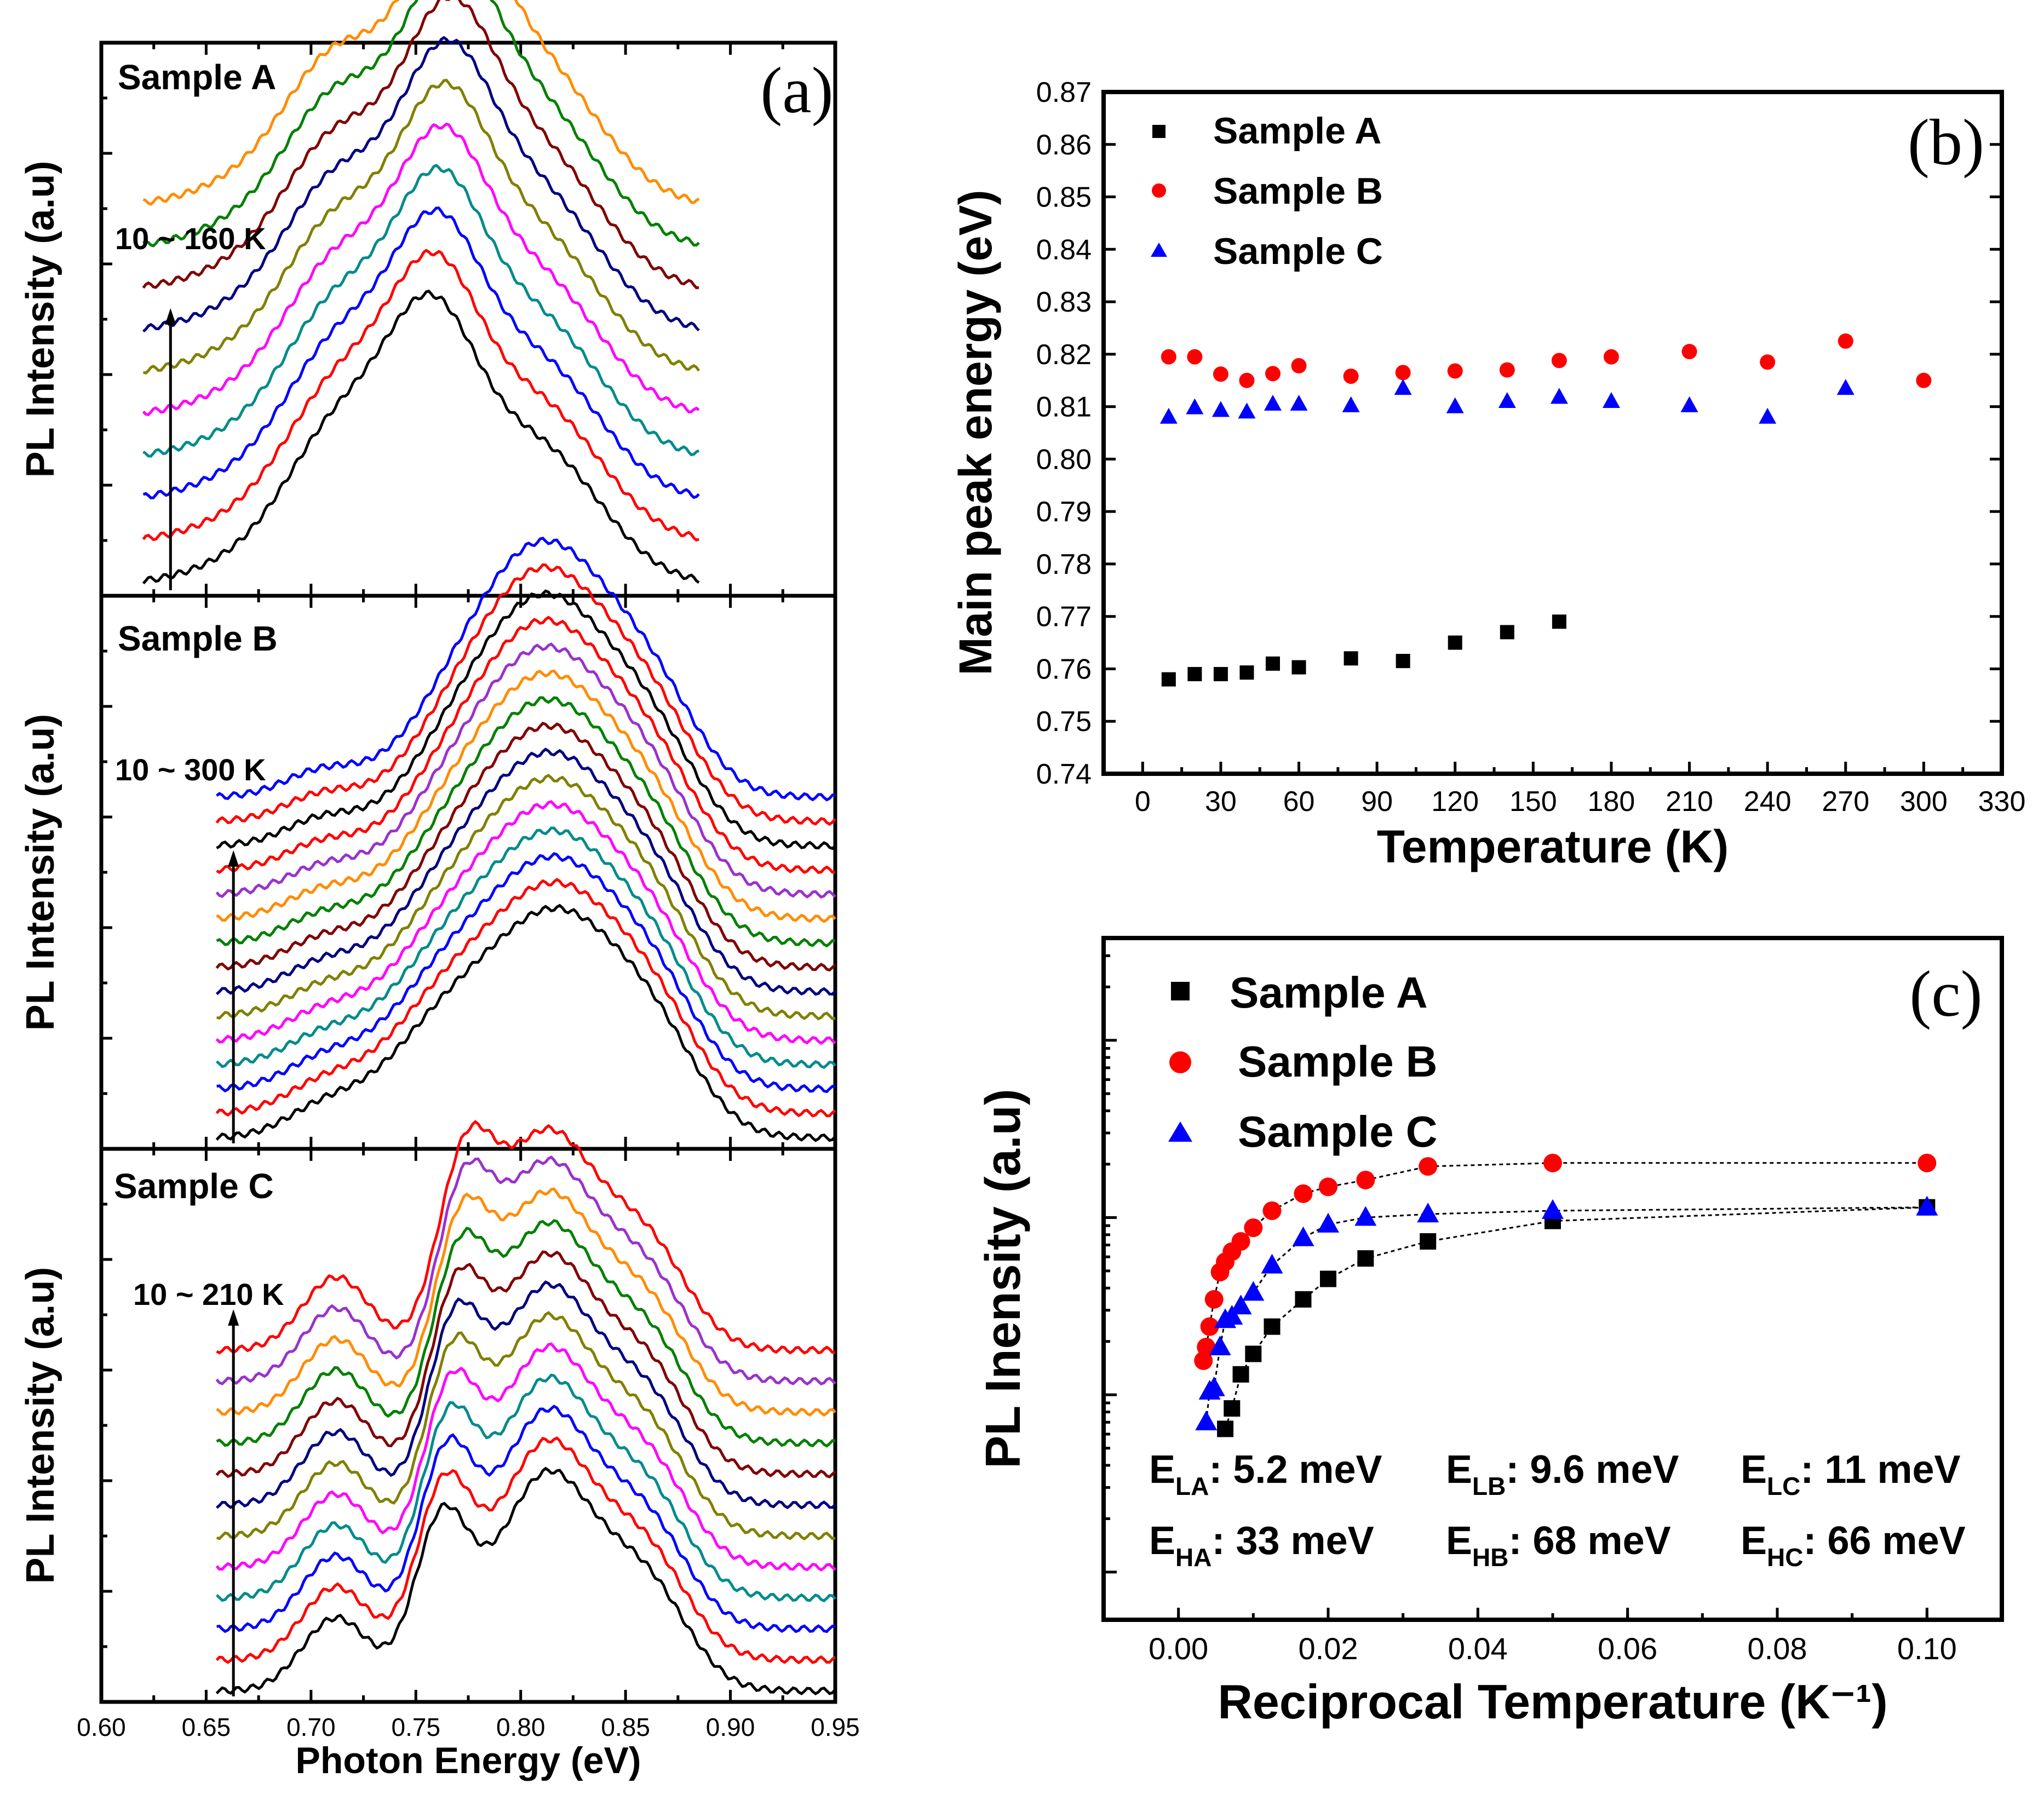 This screenshot has width=2044, height=1795. Describe the element at coordinates (1338, 1061) in the screenshot. I see `legend-c-label-b: Sample B` at that location.